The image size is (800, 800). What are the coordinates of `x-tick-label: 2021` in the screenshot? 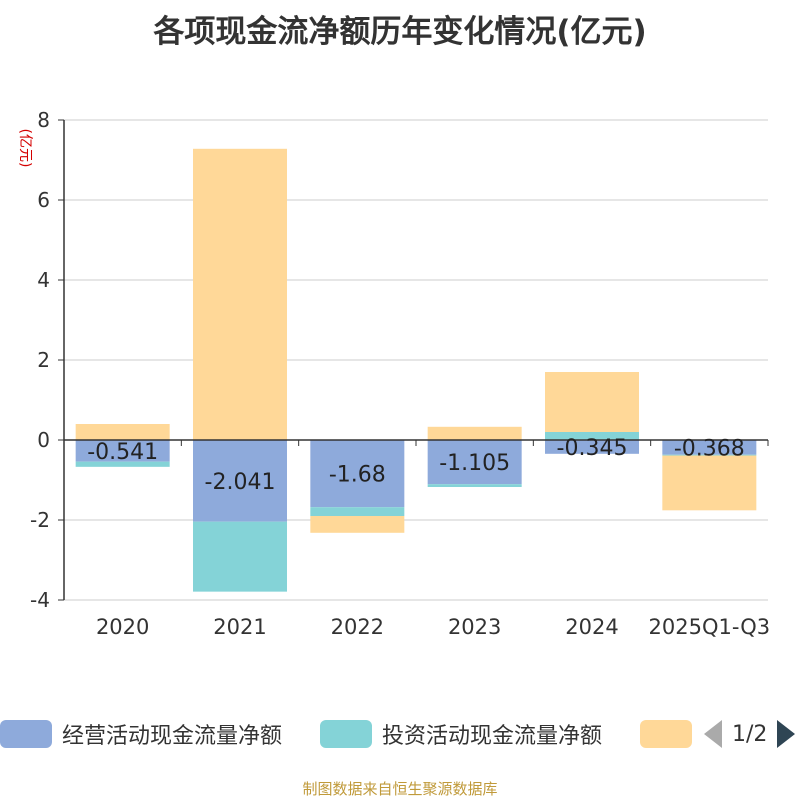 It's located at (239, 627).